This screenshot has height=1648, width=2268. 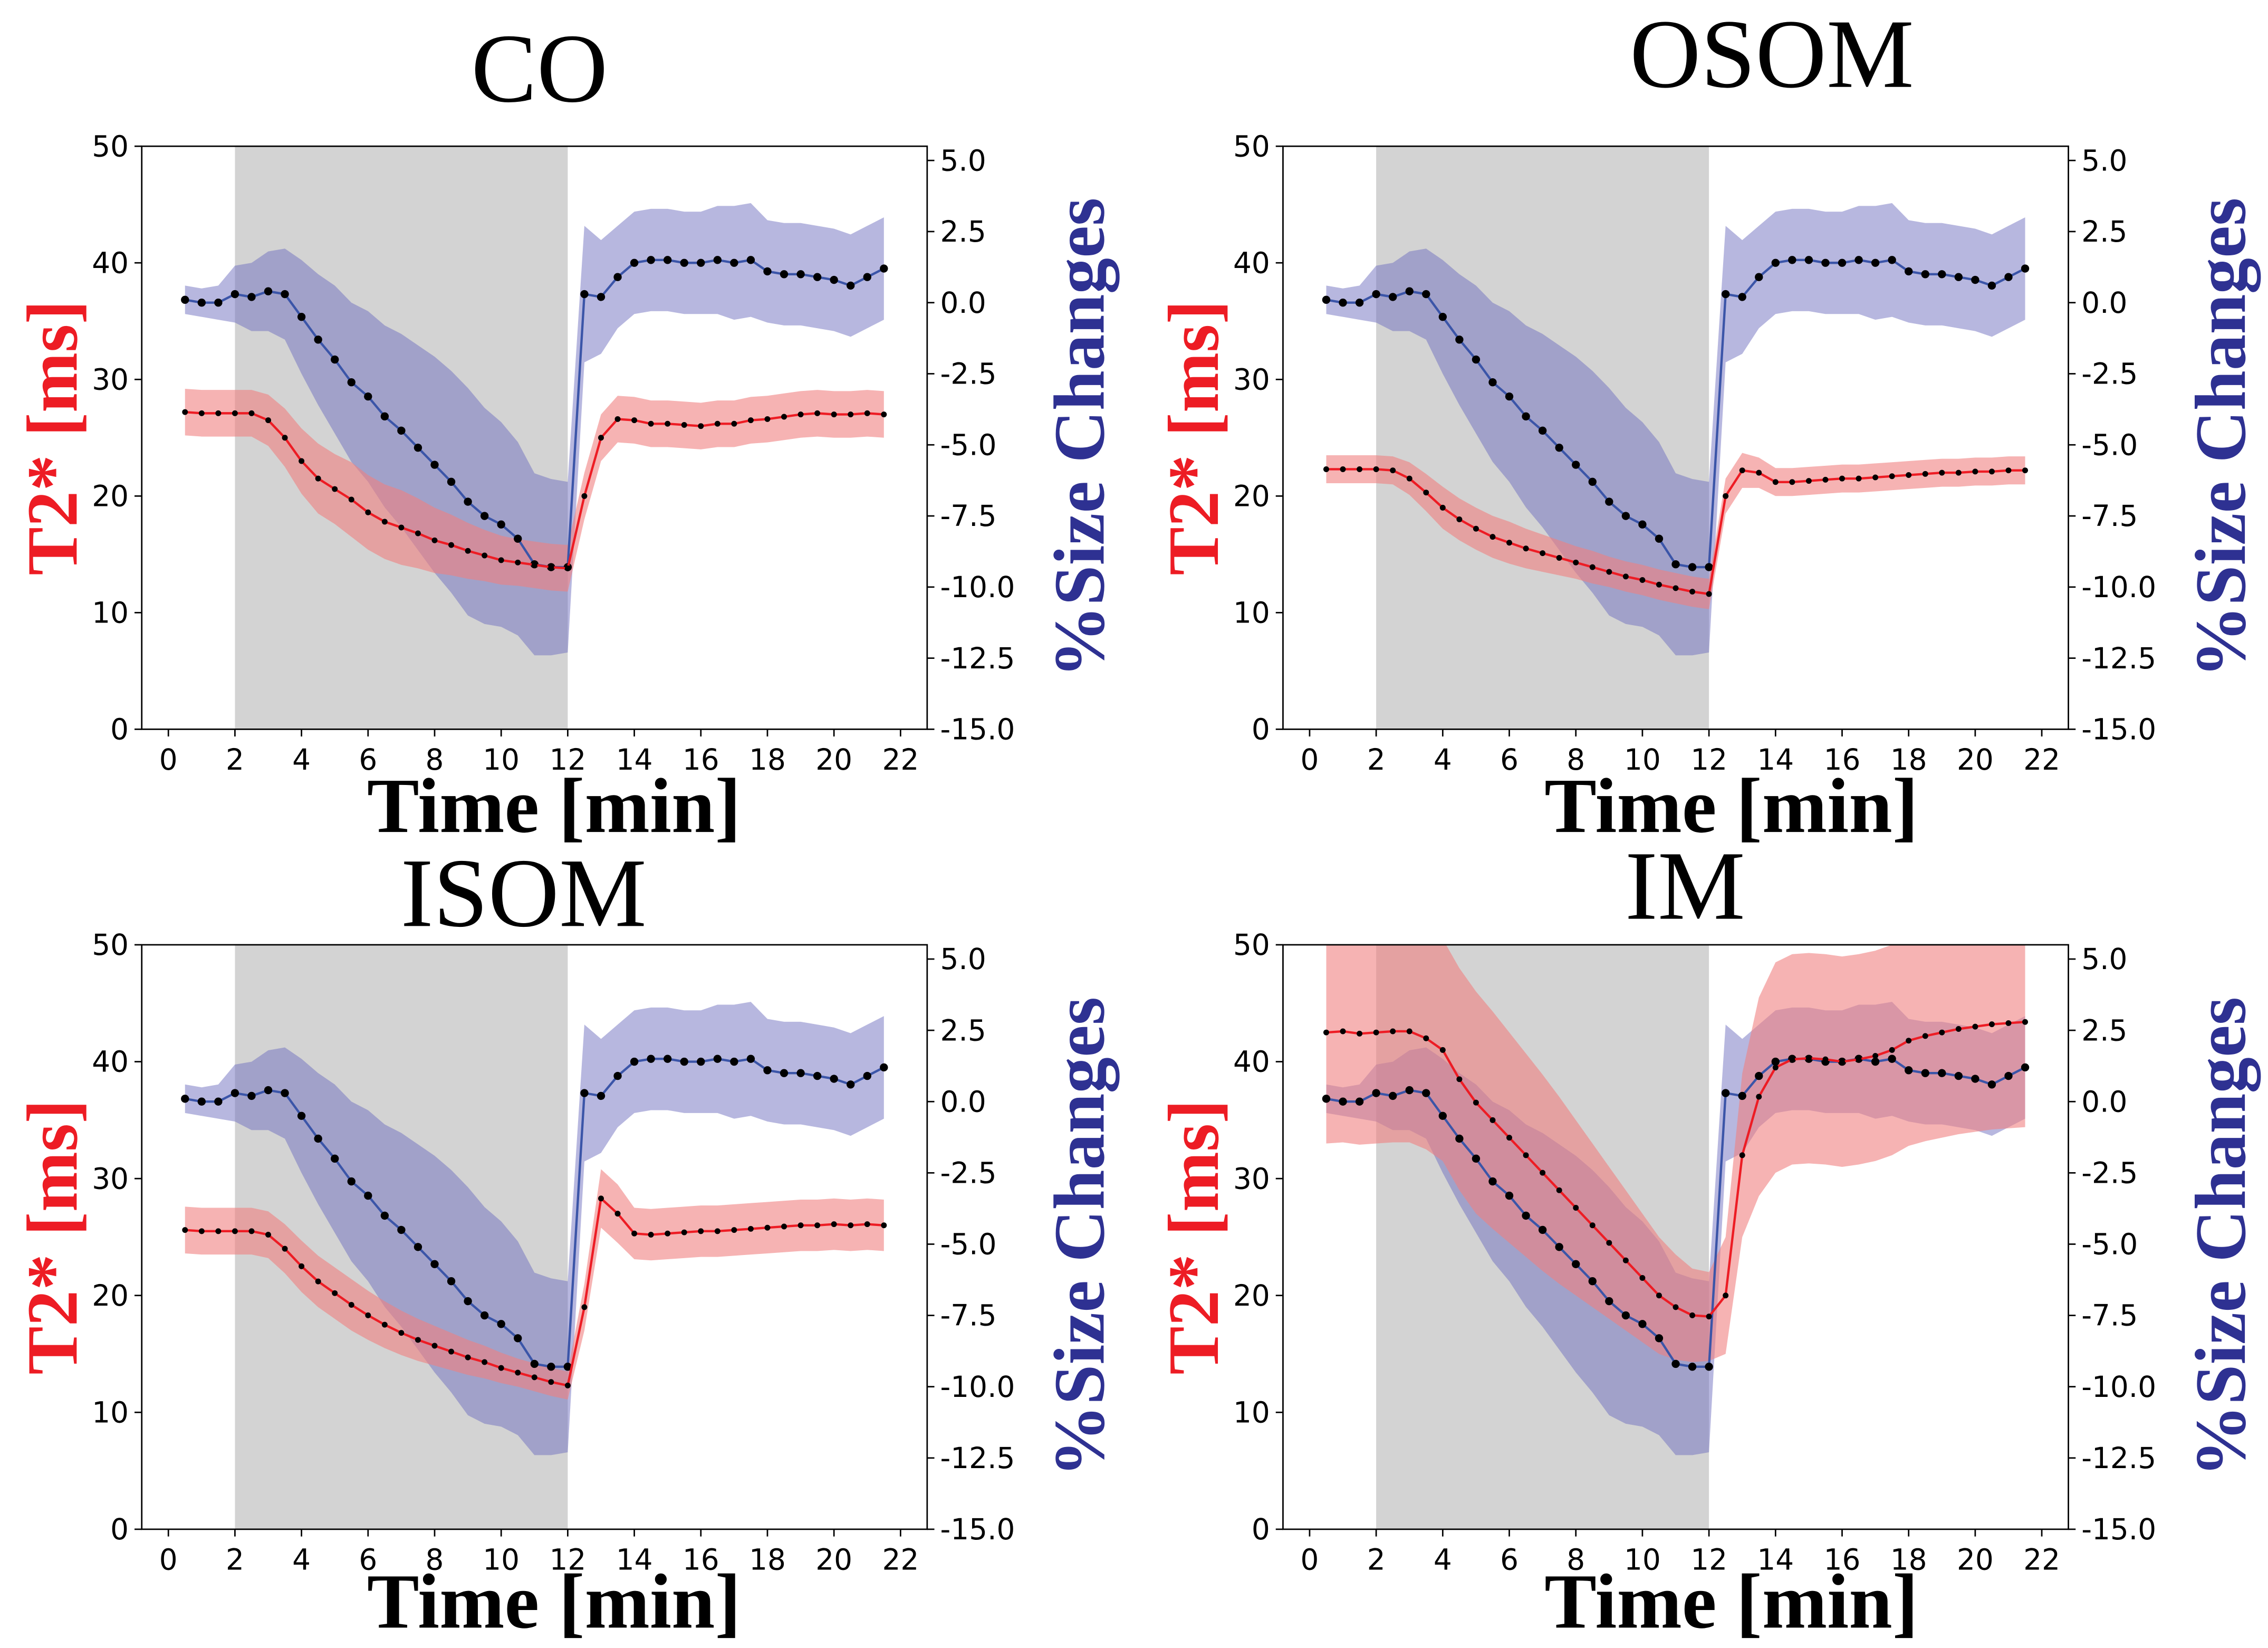 I want to click on y-right-tick-label: -10.0, so click(x=2118, y=587).